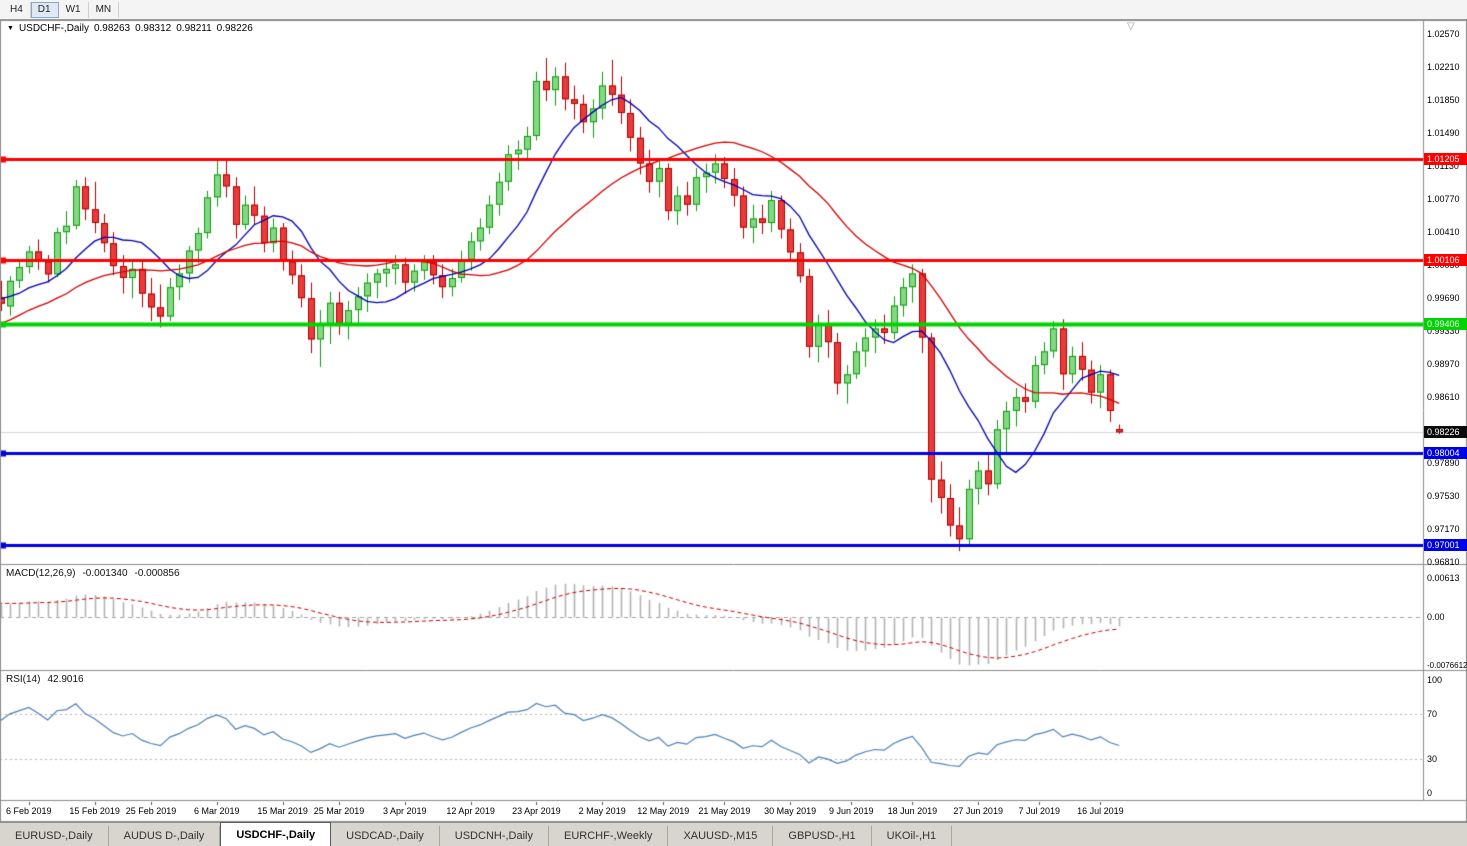 This screenshot has width=1467, height=846. I want to click on price-axis-label: 1.00410, so click(1443, 232).